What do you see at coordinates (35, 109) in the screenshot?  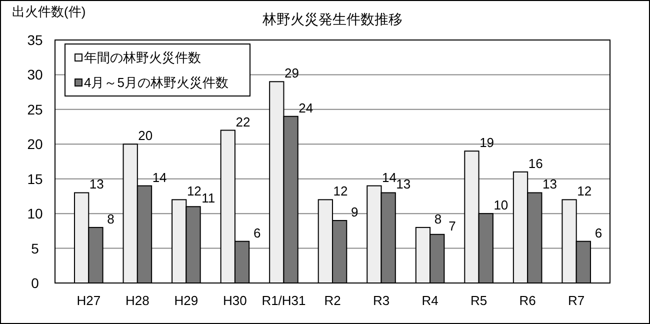 I see `y-tick-label: 25` at bounding box center [35, 109].